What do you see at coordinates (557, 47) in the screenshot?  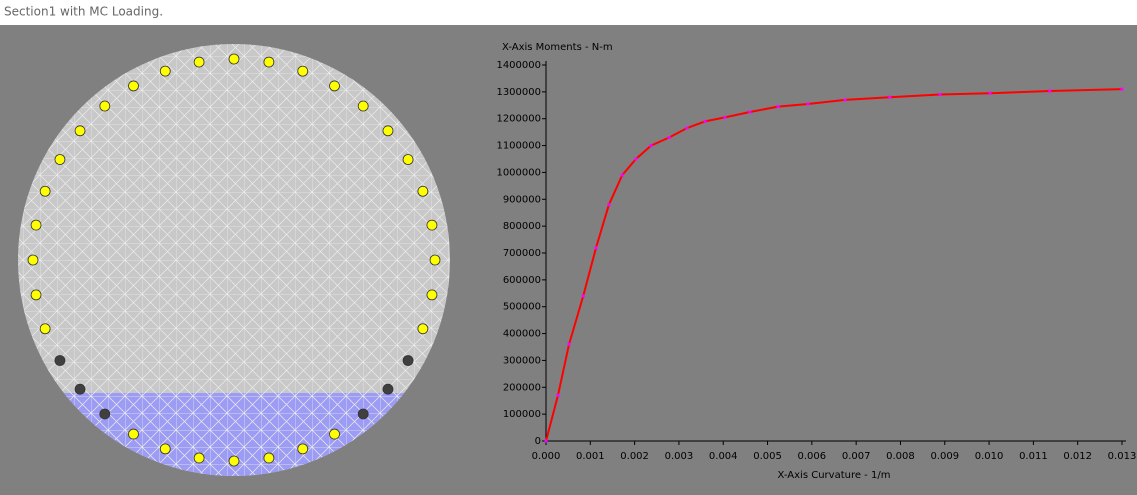 I see `y-axis-label: X-Axis Moments - N-m` at bounding box center [557, 47].